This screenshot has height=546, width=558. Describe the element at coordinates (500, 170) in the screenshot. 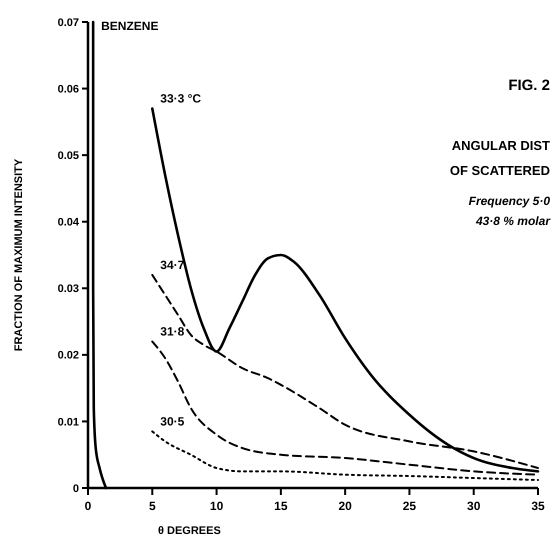

I see `annotation: OF SCATTERED` at that location.